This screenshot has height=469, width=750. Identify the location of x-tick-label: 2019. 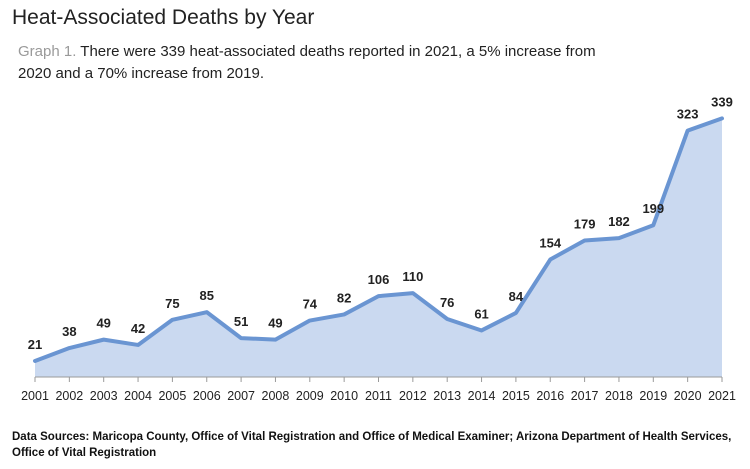
(653, 396).